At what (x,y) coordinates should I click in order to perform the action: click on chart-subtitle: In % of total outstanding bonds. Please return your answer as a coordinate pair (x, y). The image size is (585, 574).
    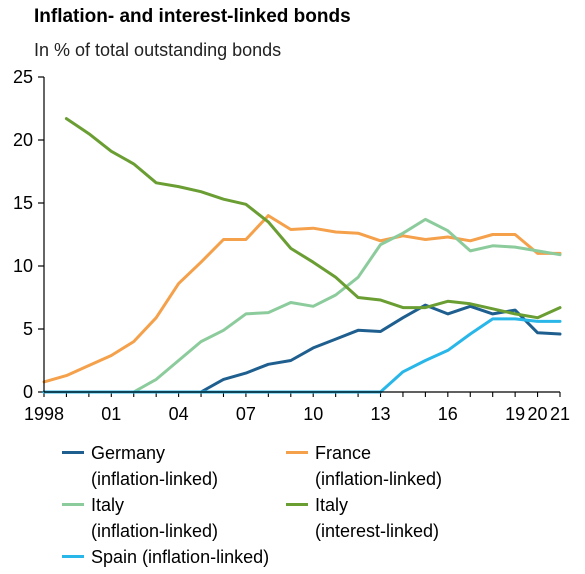
    Looking at the image, I should click on (158, 50).